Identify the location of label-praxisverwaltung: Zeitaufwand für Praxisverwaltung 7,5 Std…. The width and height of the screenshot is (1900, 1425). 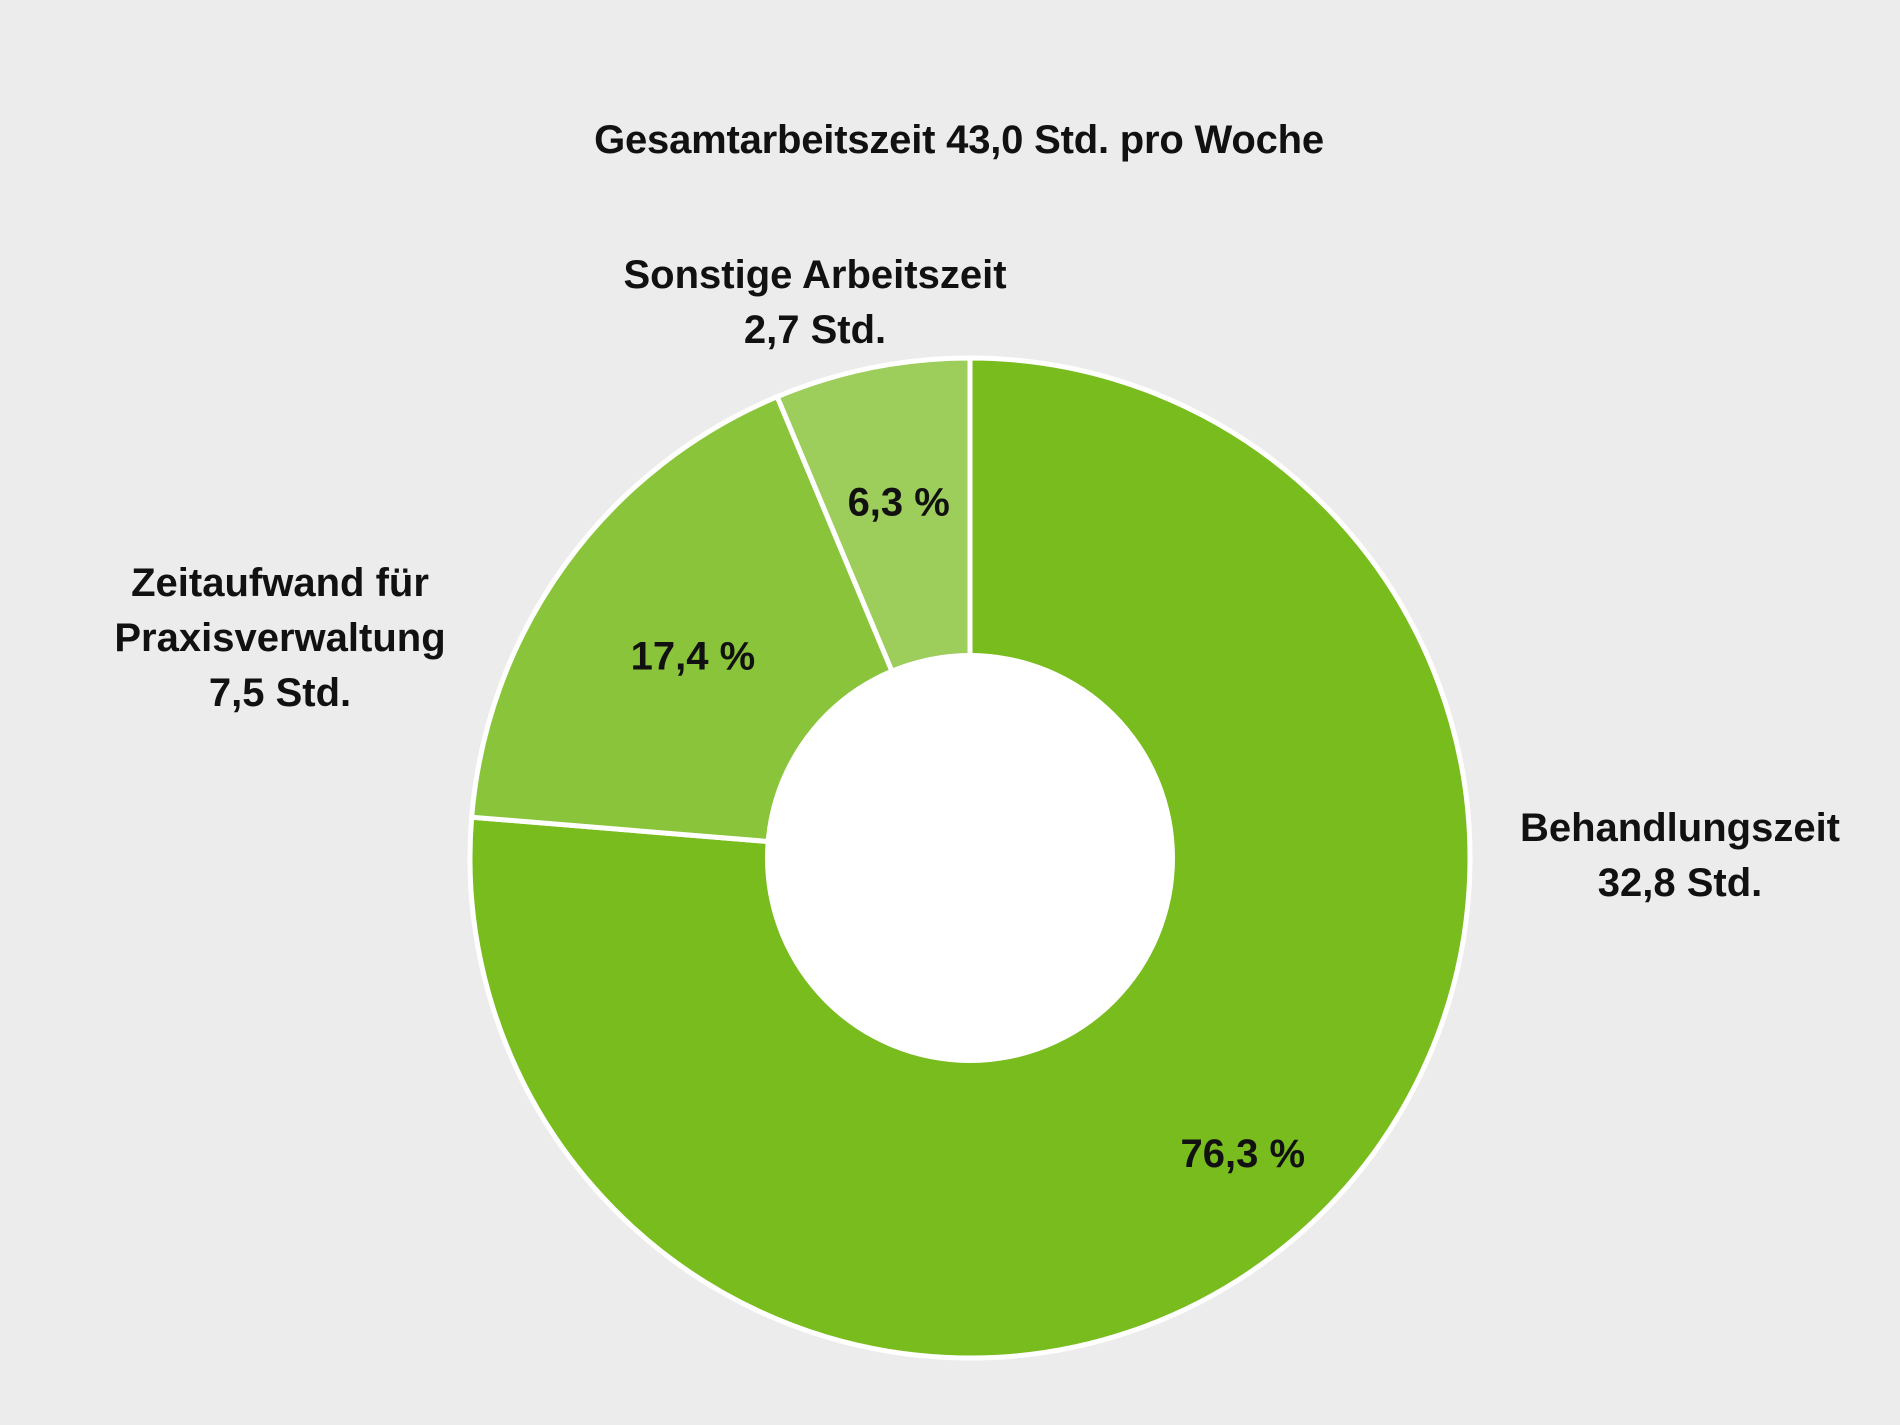
(280, 638).